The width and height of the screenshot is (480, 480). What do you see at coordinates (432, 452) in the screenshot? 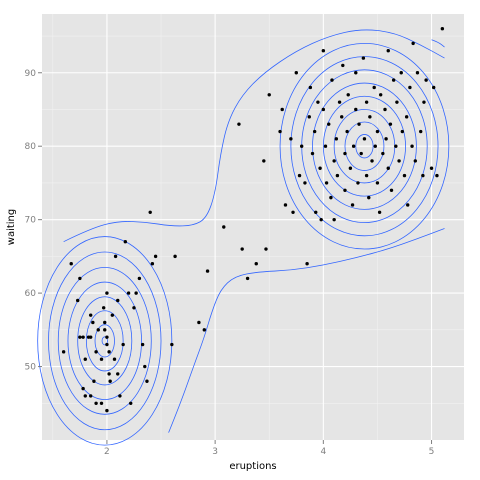
I see `x-tick-label: 5` at bounding box center [432, 452].